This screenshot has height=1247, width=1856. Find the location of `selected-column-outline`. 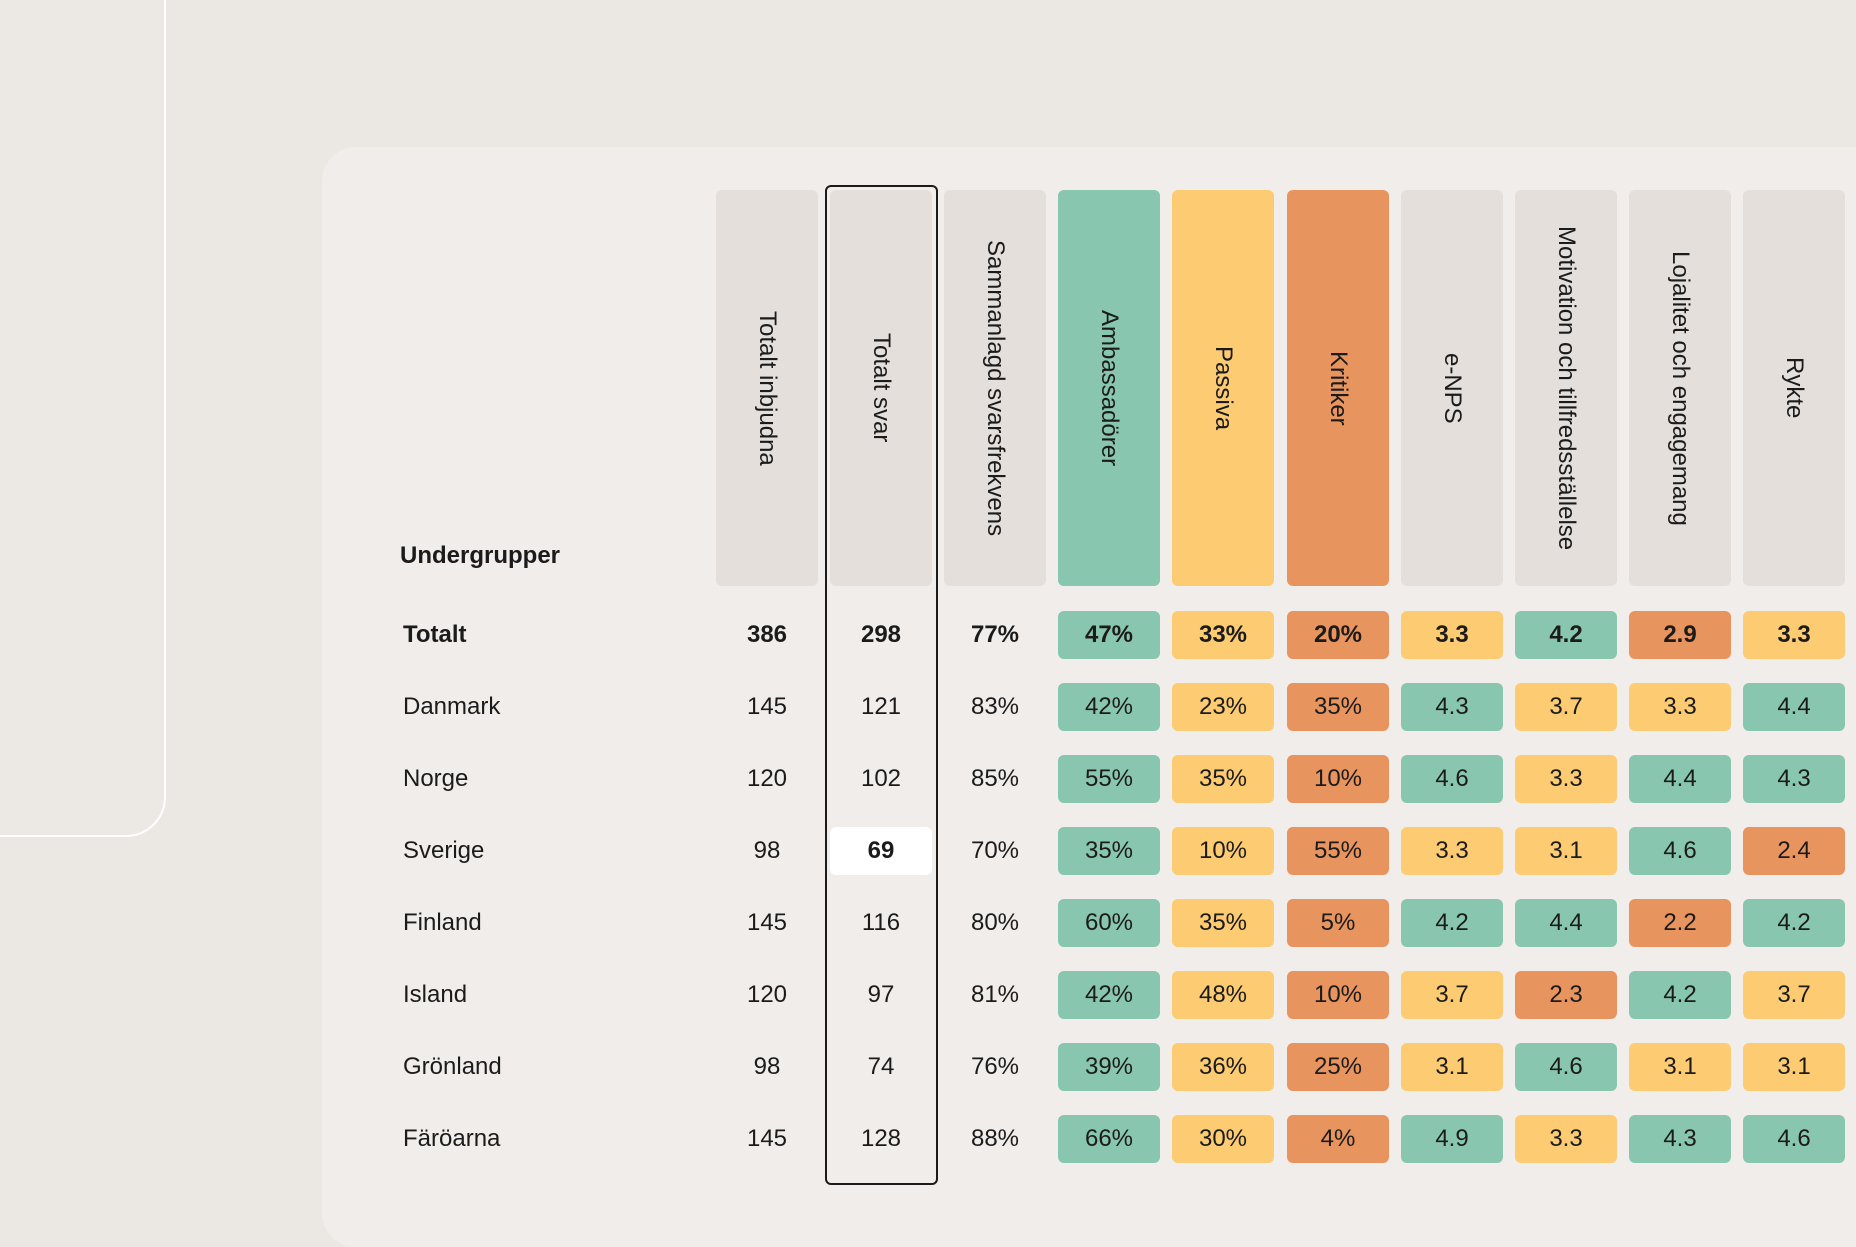

selected-column-outline is located at coordinates (881, 685).